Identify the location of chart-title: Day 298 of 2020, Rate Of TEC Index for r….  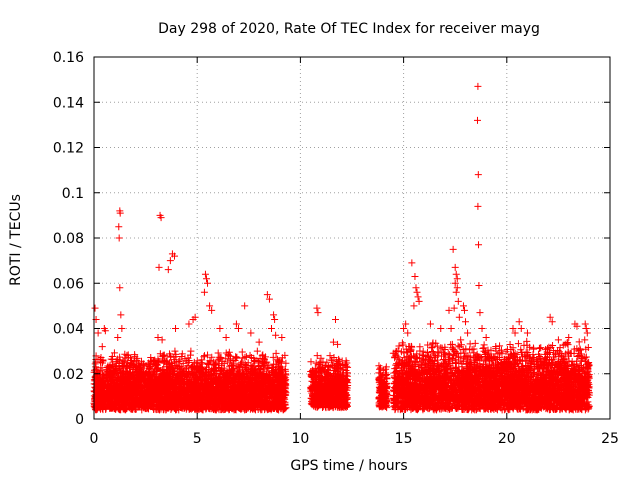
(349, 29).